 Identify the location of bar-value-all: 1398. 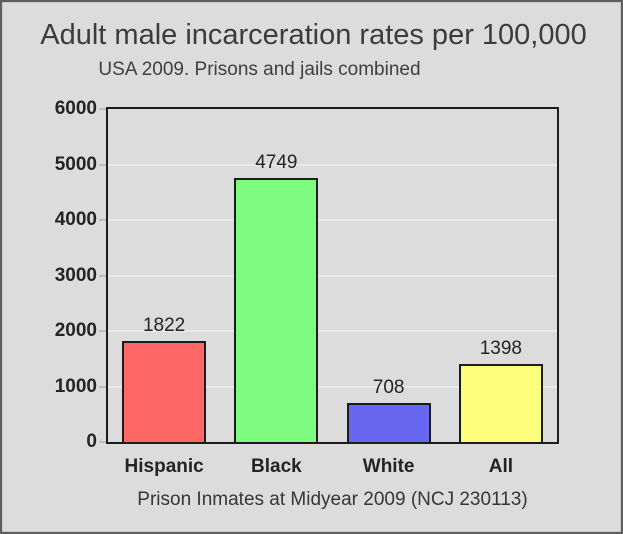
(501, 348).